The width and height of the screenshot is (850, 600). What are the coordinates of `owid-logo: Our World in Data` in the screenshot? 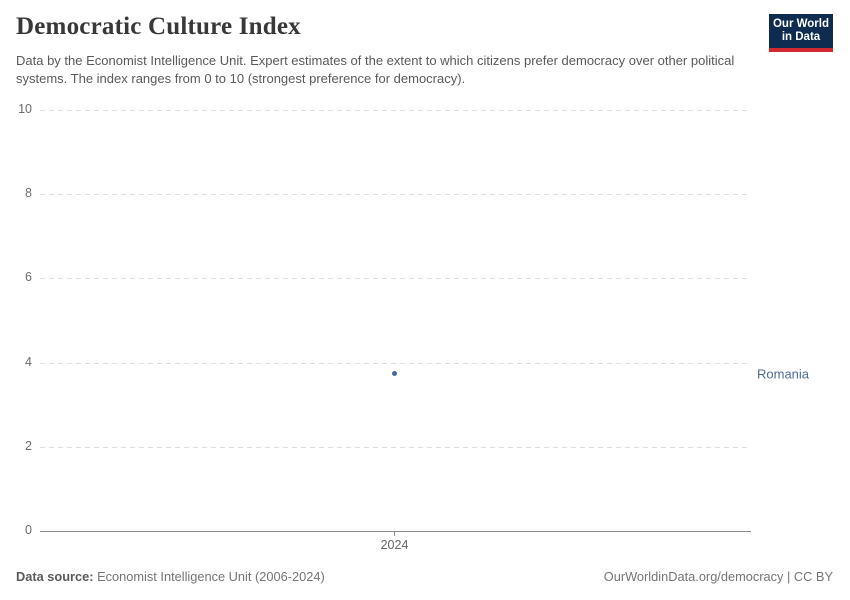 It's located at (801, 33).